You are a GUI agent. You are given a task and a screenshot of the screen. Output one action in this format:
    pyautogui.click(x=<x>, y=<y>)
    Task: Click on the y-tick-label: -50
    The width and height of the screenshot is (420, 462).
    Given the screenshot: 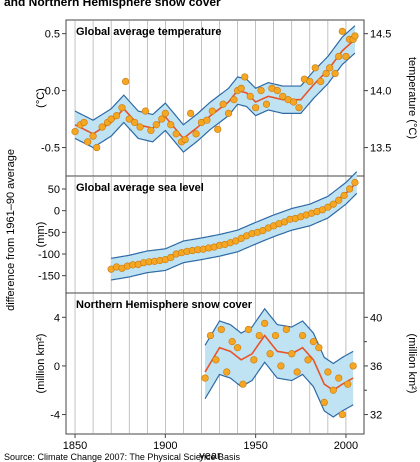 What is the action you would take?
    pyautogui.click(x=52, y=233)
    